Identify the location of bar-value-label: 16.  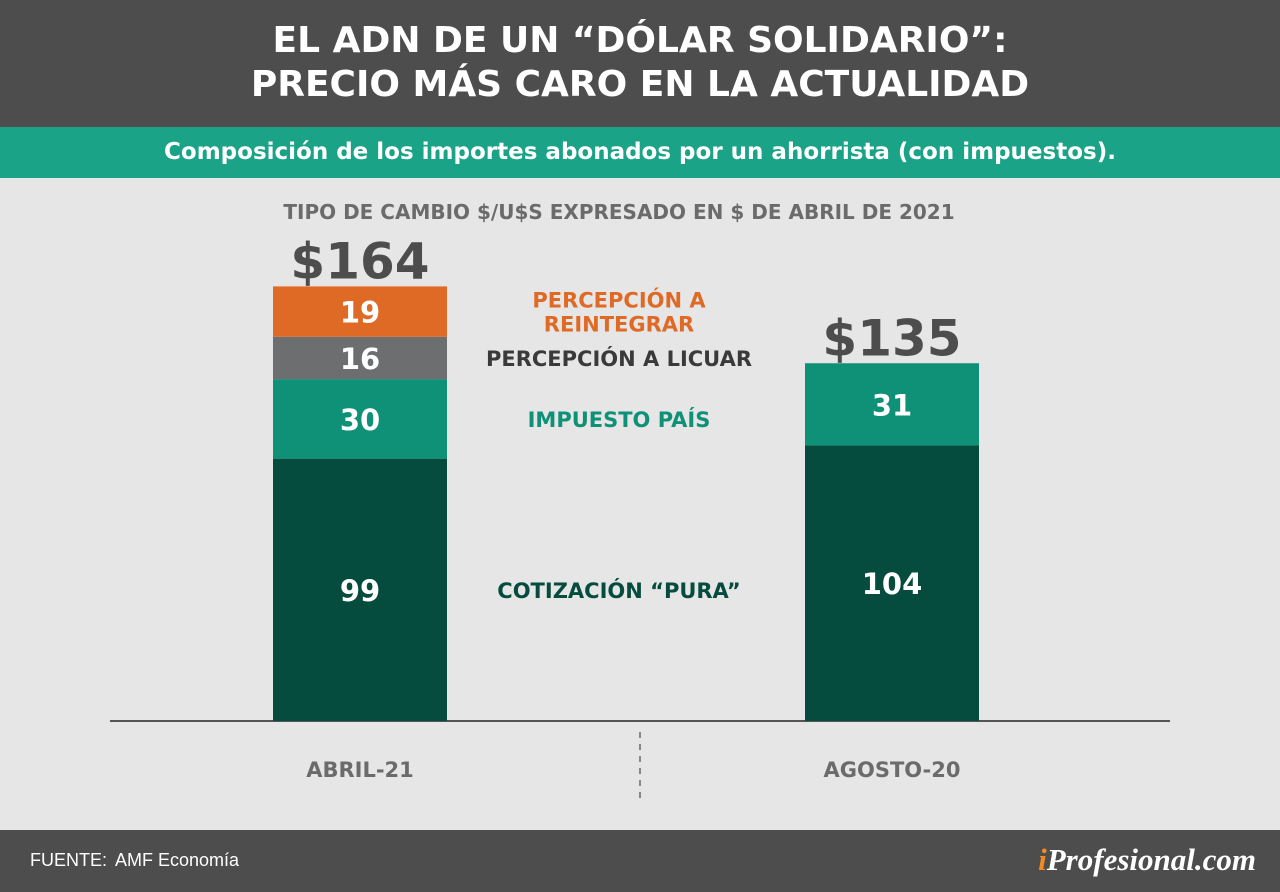
(360, 359).